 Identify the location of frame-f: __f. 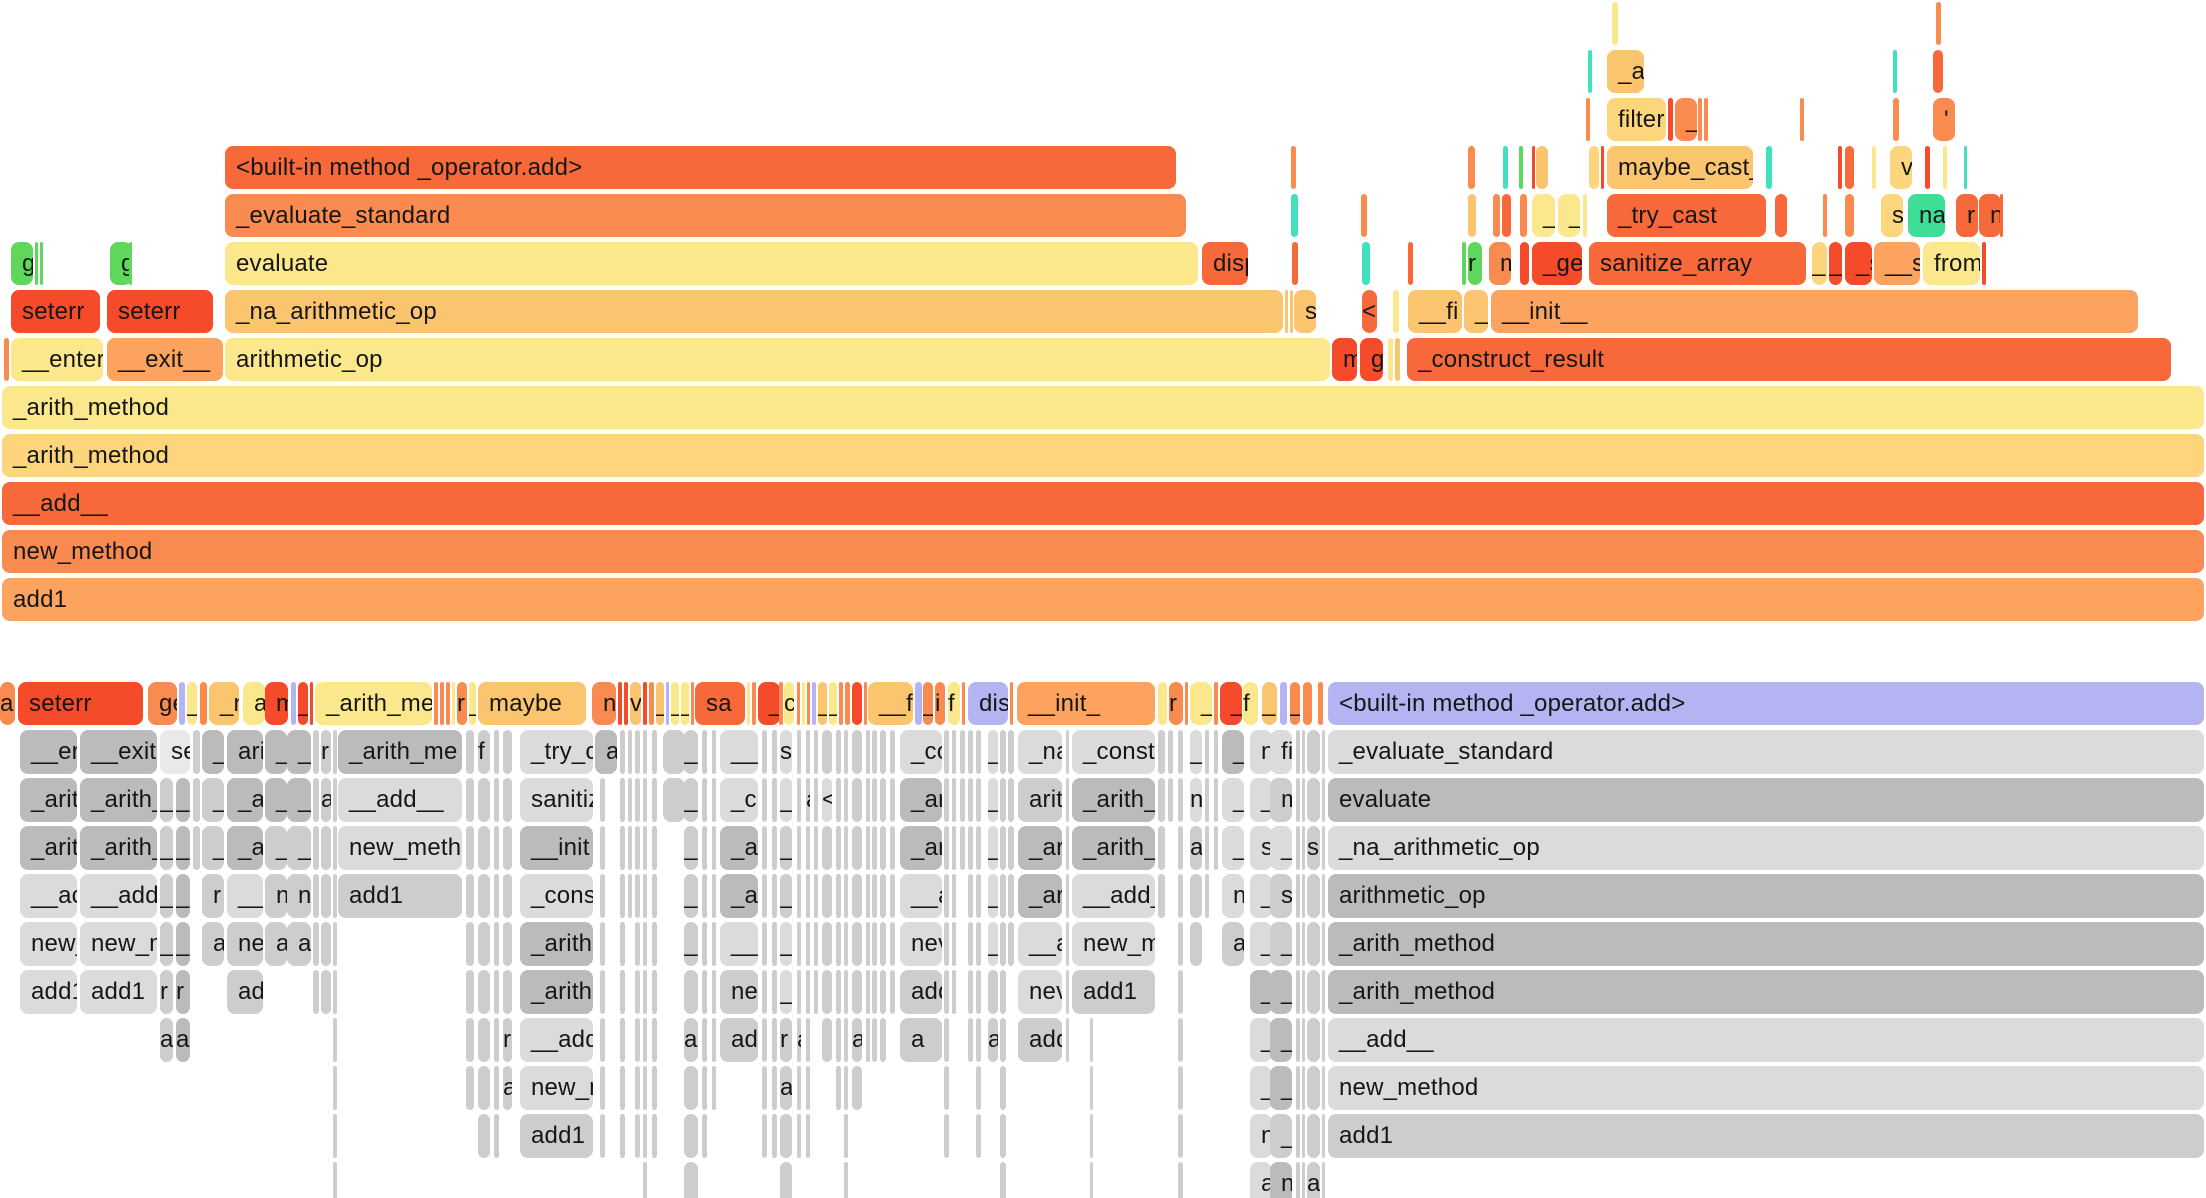
(890, 703).